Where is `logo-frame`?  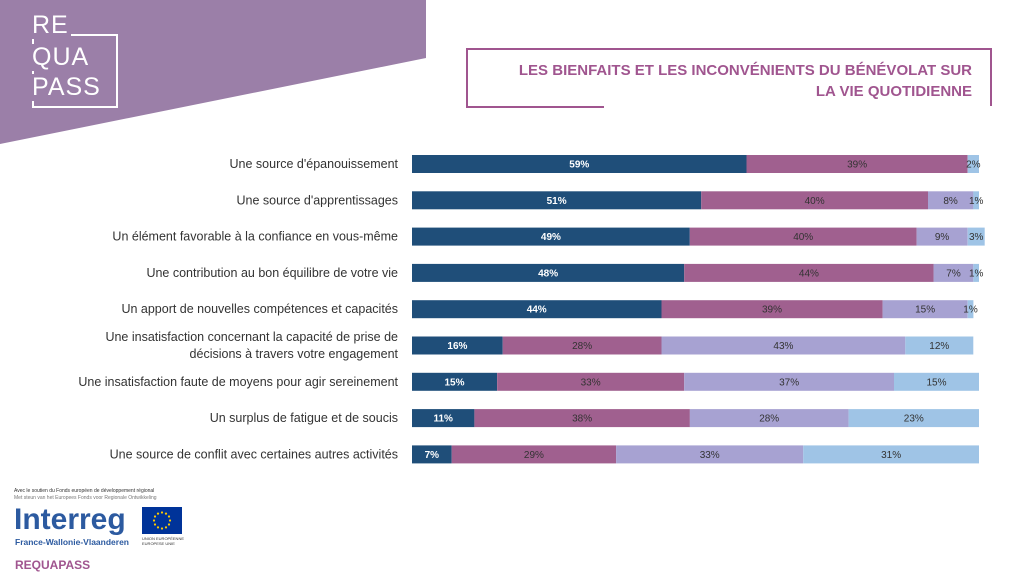 logo-frame is located at coordinates (75, 71).